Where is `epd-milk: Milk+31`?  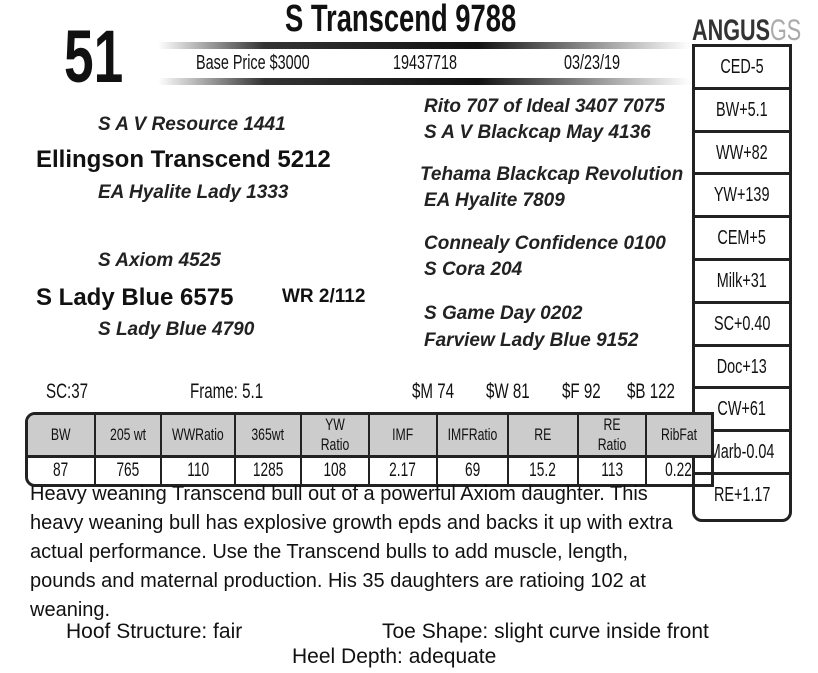 epd-milk: Milk+31 is located at coordinates (742, 282).